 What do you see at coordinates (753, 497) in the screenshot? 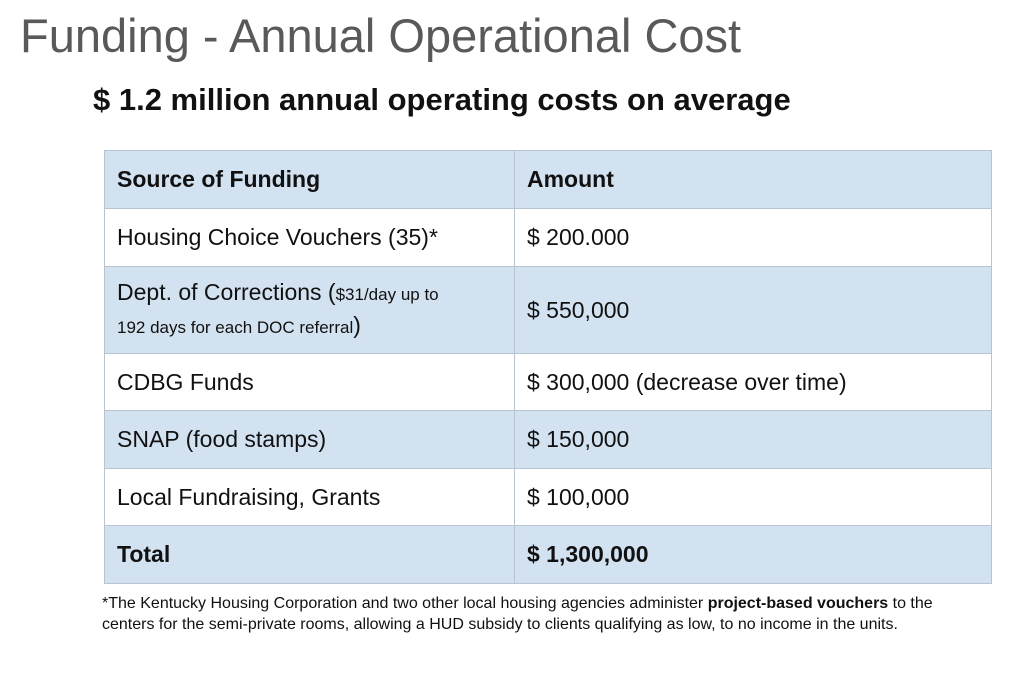
I see `row-amount: $ 100,000` at bounding box center [753, 497].